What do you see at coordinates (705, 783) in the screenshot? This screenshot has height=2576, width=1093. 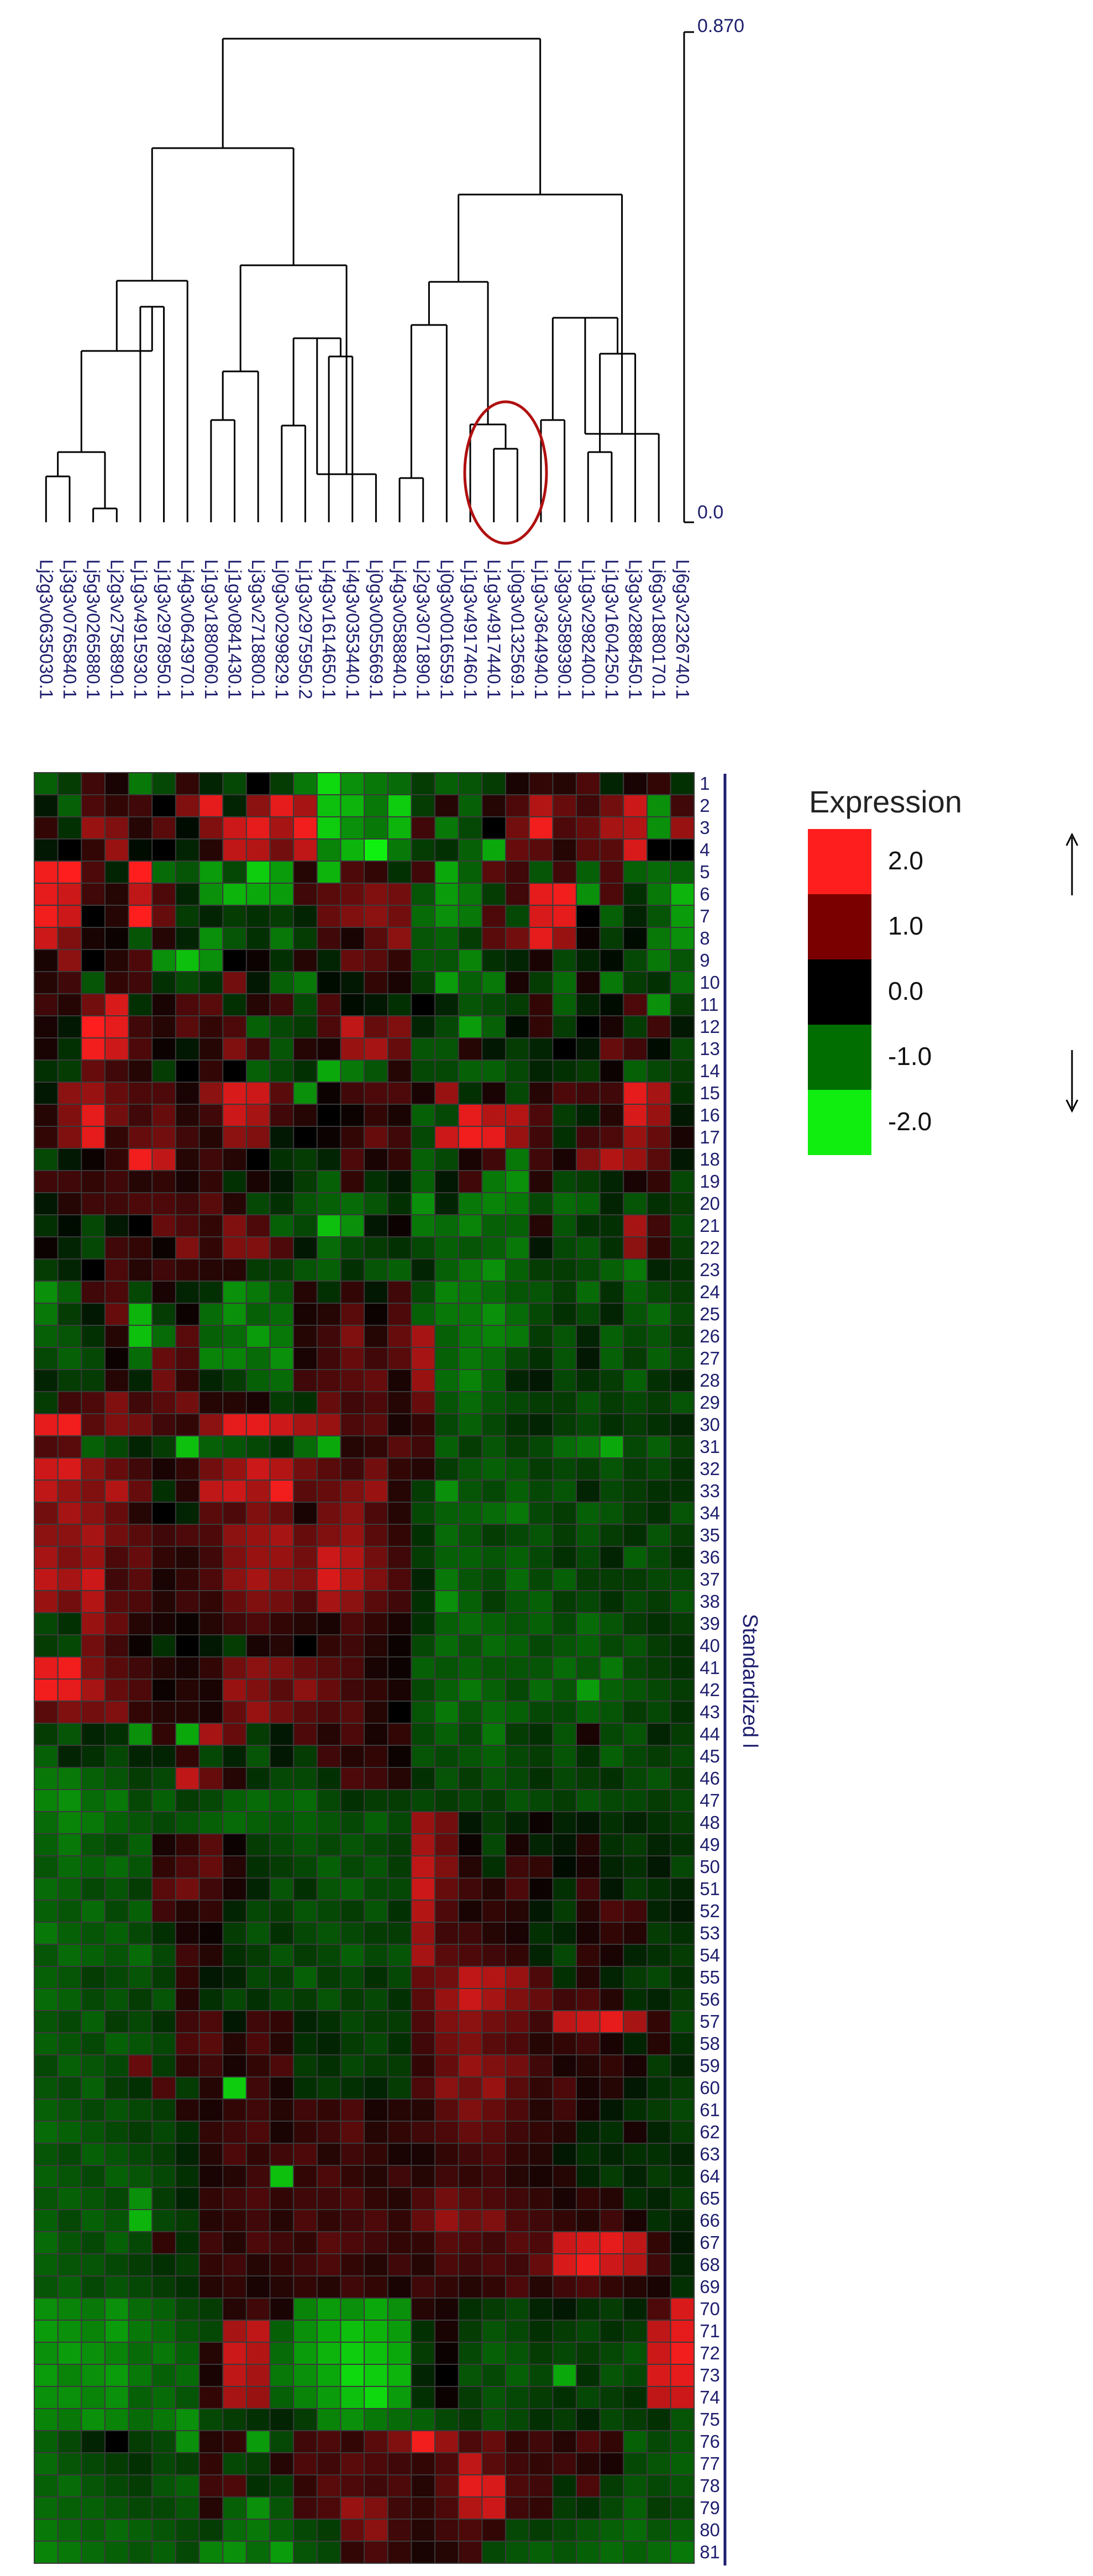 I see `row-label: 1` at bounding box center [705, 783].